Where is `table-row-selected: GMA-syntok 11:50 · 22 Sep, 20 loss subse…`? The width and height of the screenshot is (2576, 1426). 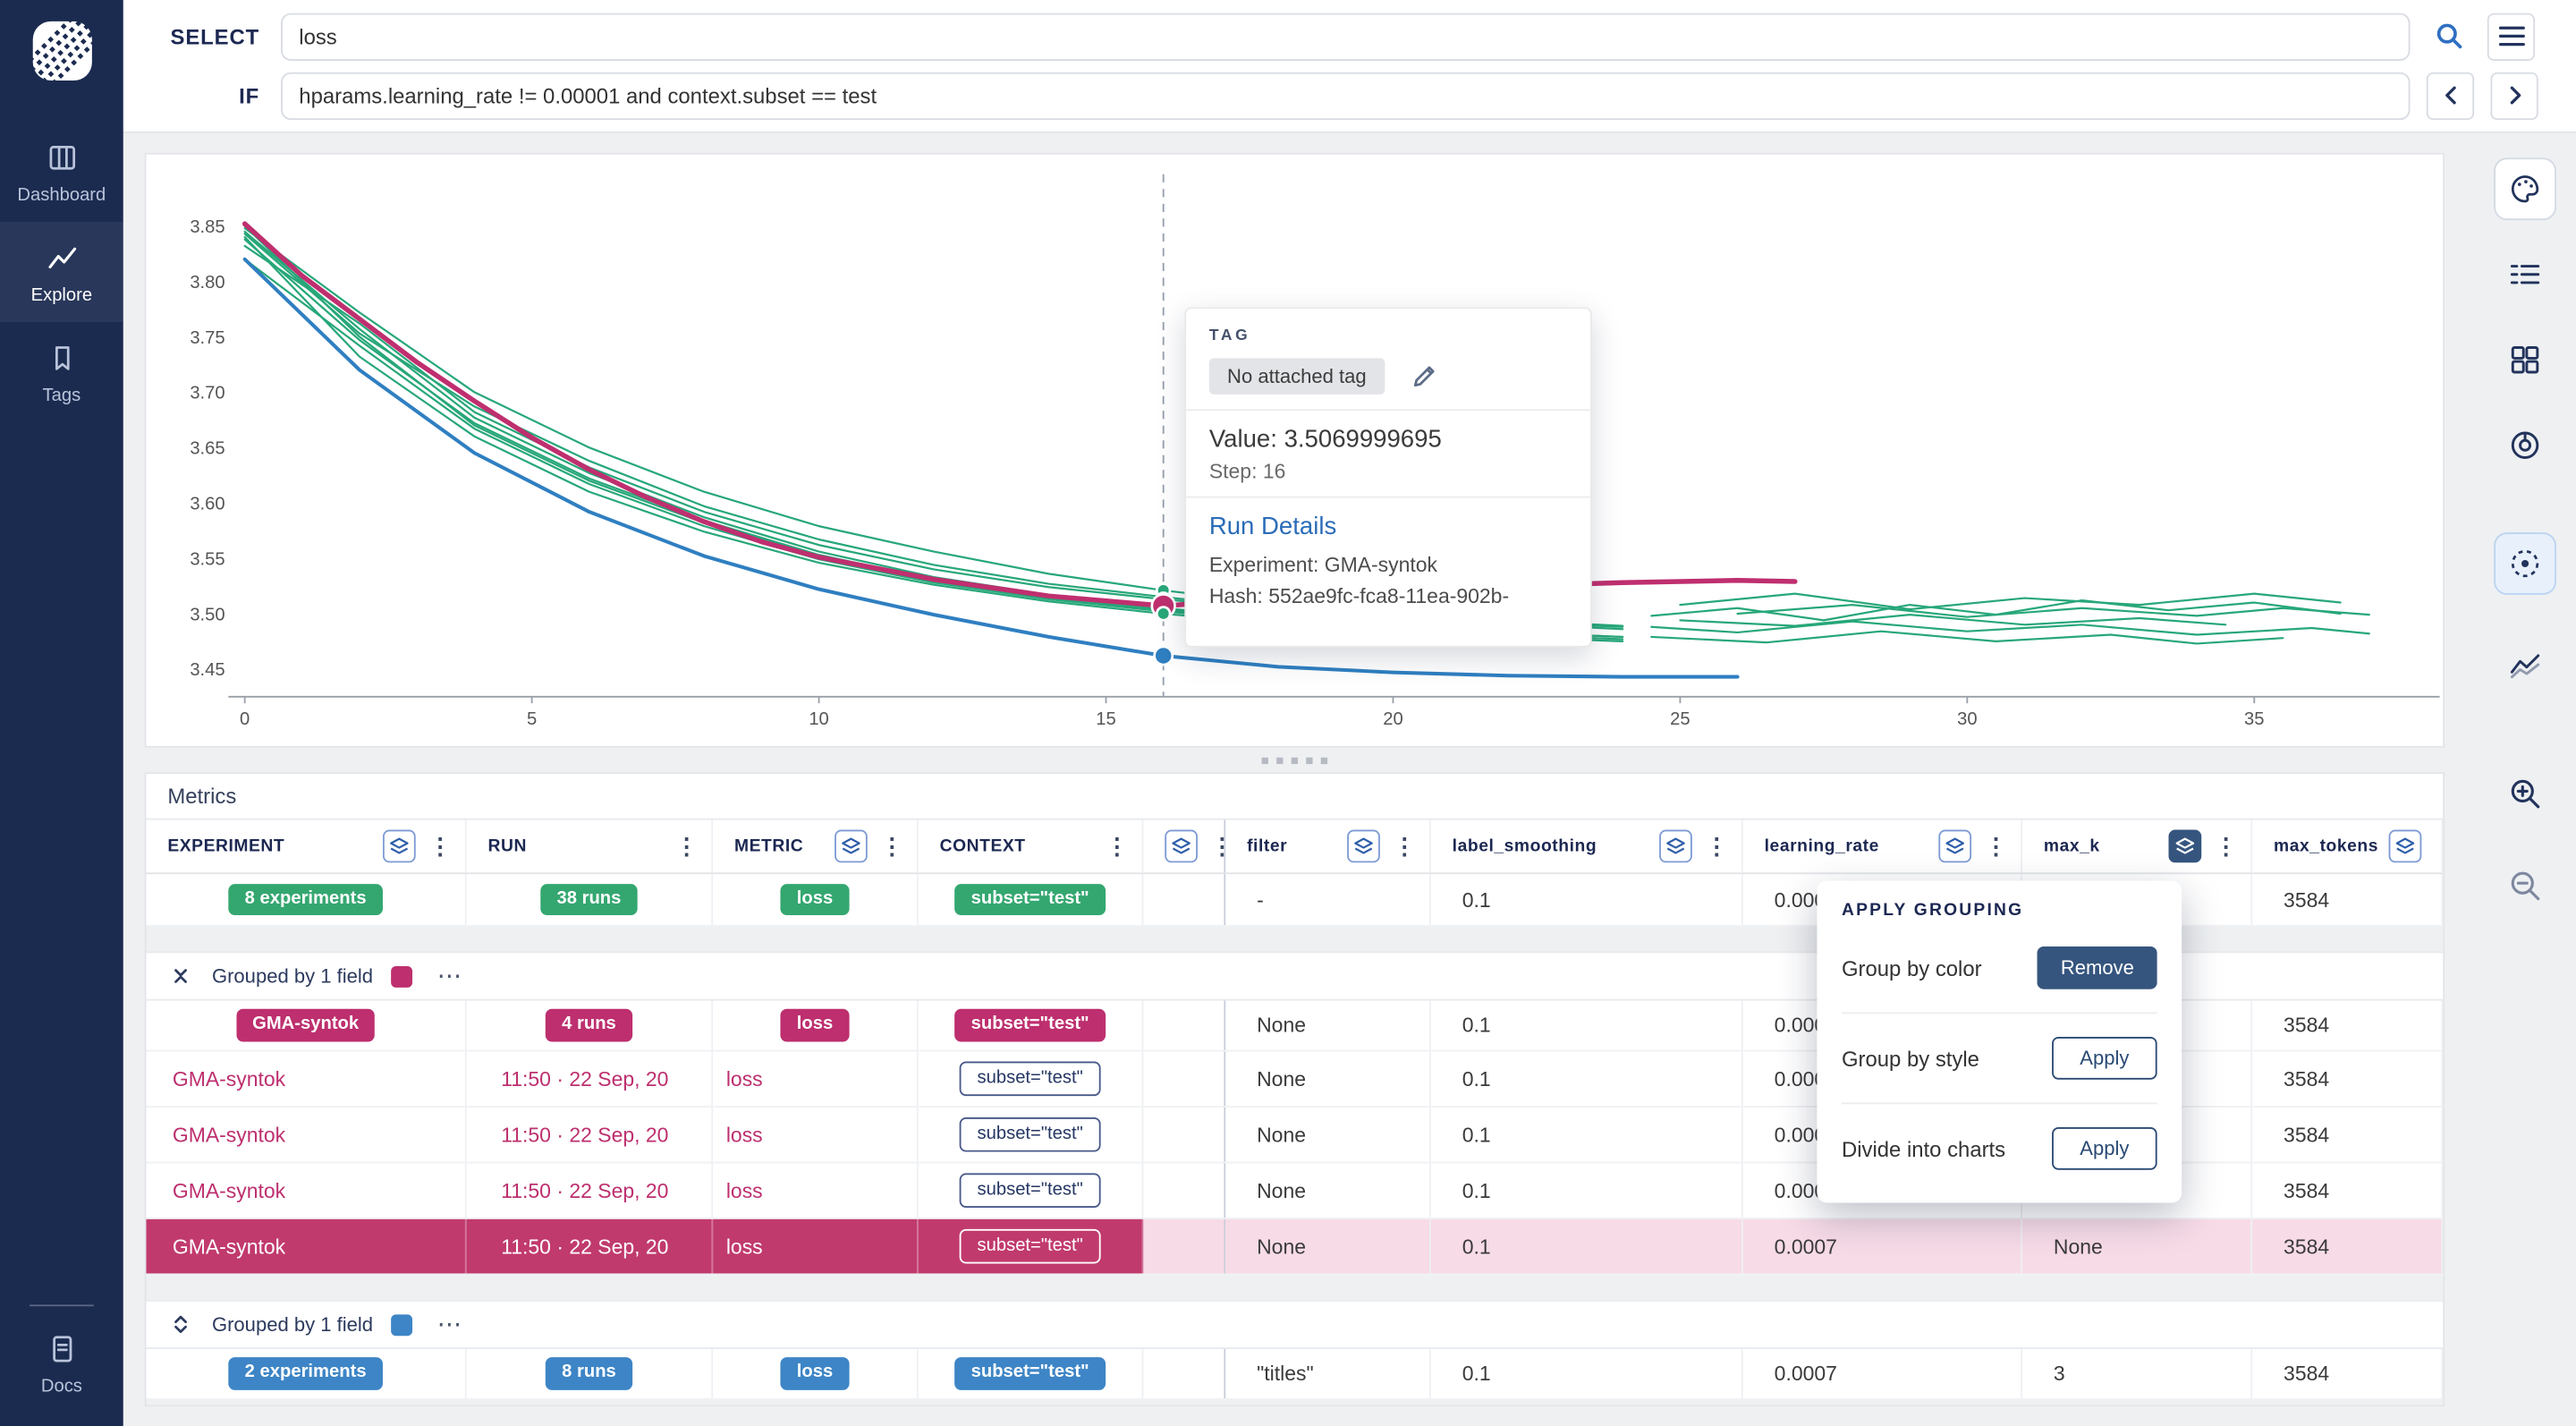 table-row-selected: GMA-syntok 11:50 · 22 Sep, 20 loss subse… is located at coordinates (1295, 1247).